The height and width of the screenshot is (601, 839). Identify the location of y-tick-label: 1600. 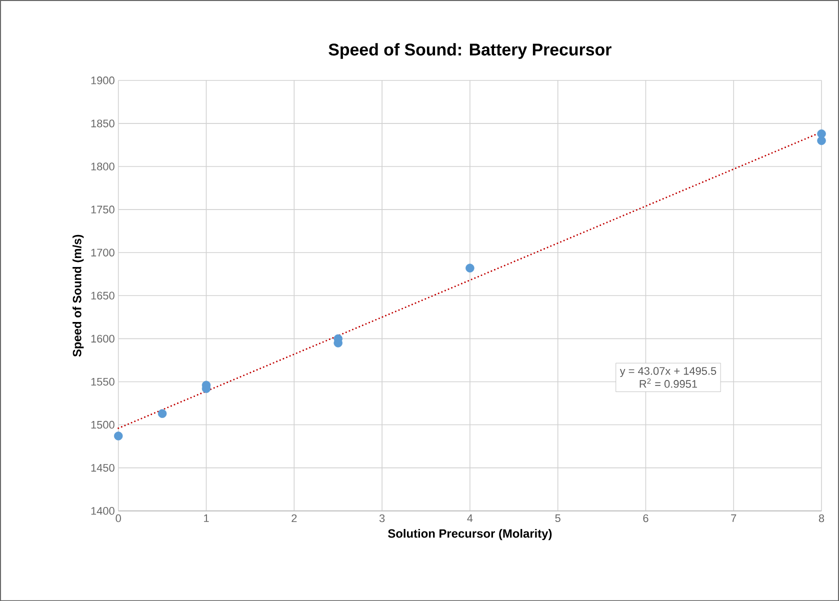
(102, 338).